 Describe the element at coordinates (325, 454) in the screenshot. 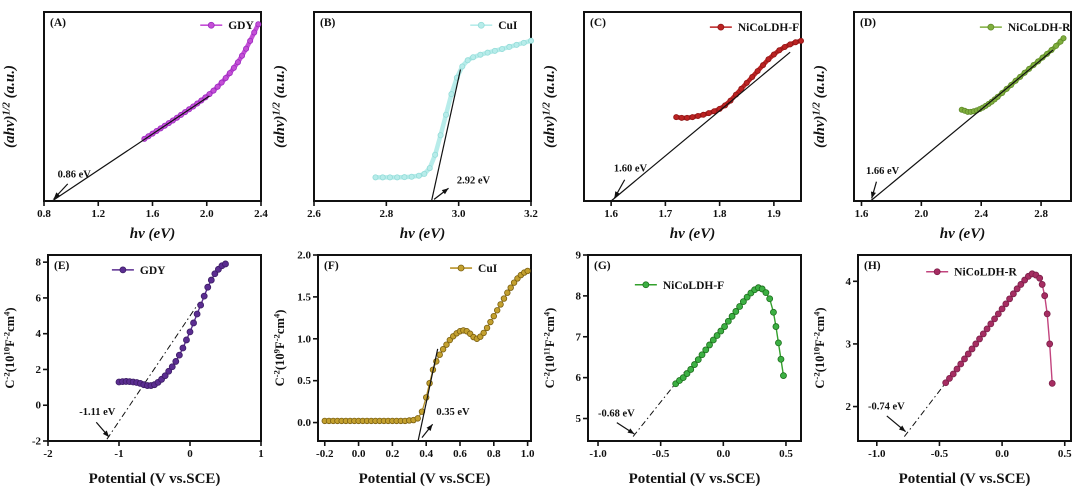

I see `x-tick-label: -0.2` at that location.